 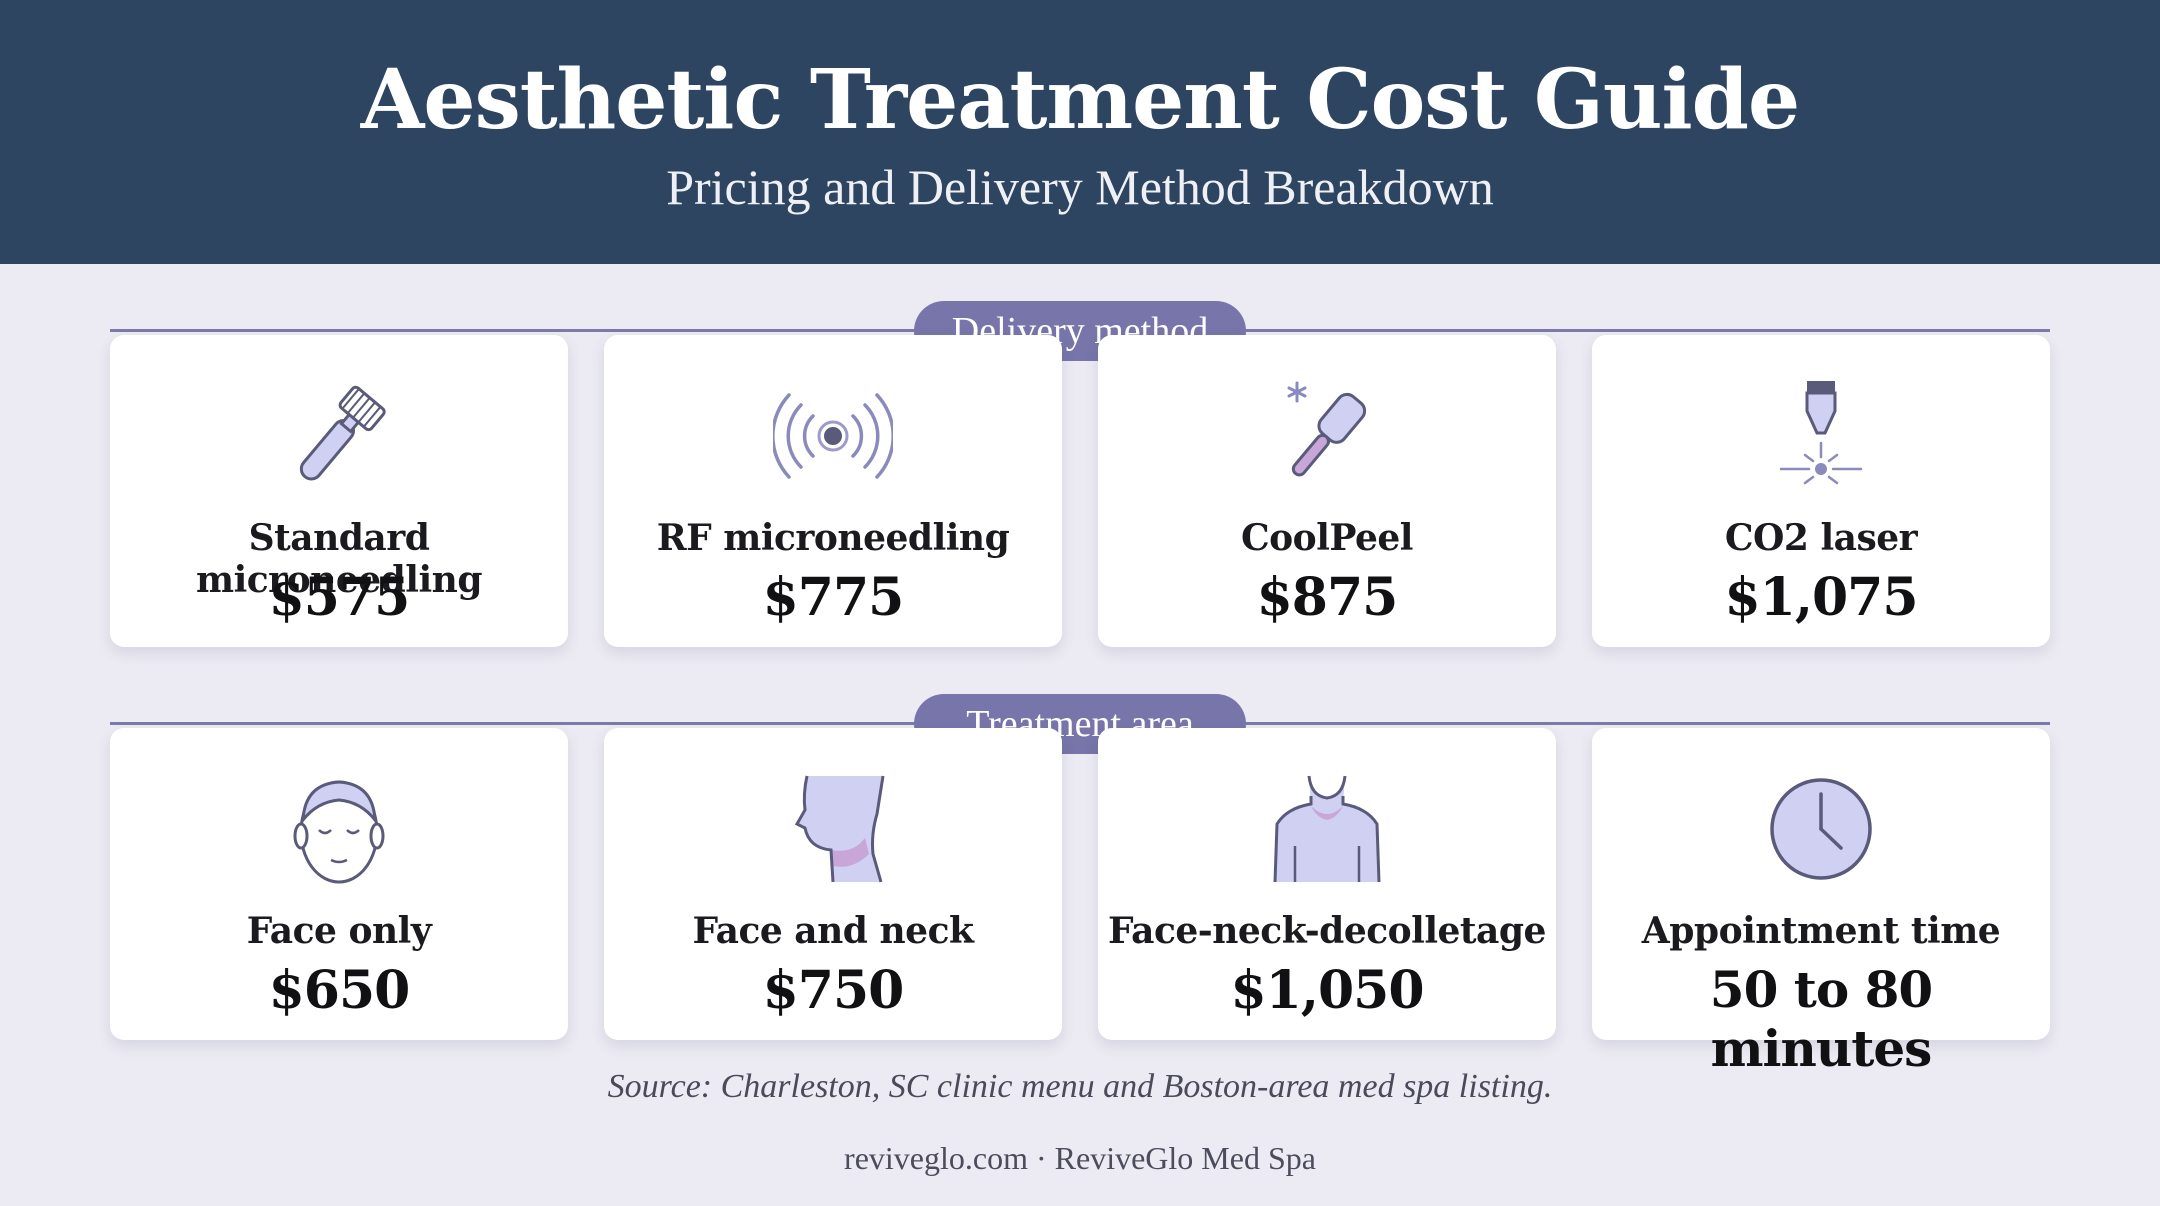 I want to click on face-neck-icon, so click(x=833, y=829).